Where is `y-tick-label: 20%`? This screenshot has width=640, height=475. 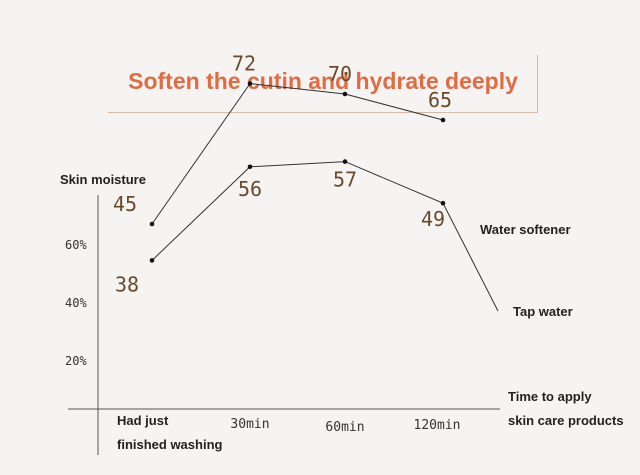 y-tick-label: 20% is located at coordinates (76, 361).